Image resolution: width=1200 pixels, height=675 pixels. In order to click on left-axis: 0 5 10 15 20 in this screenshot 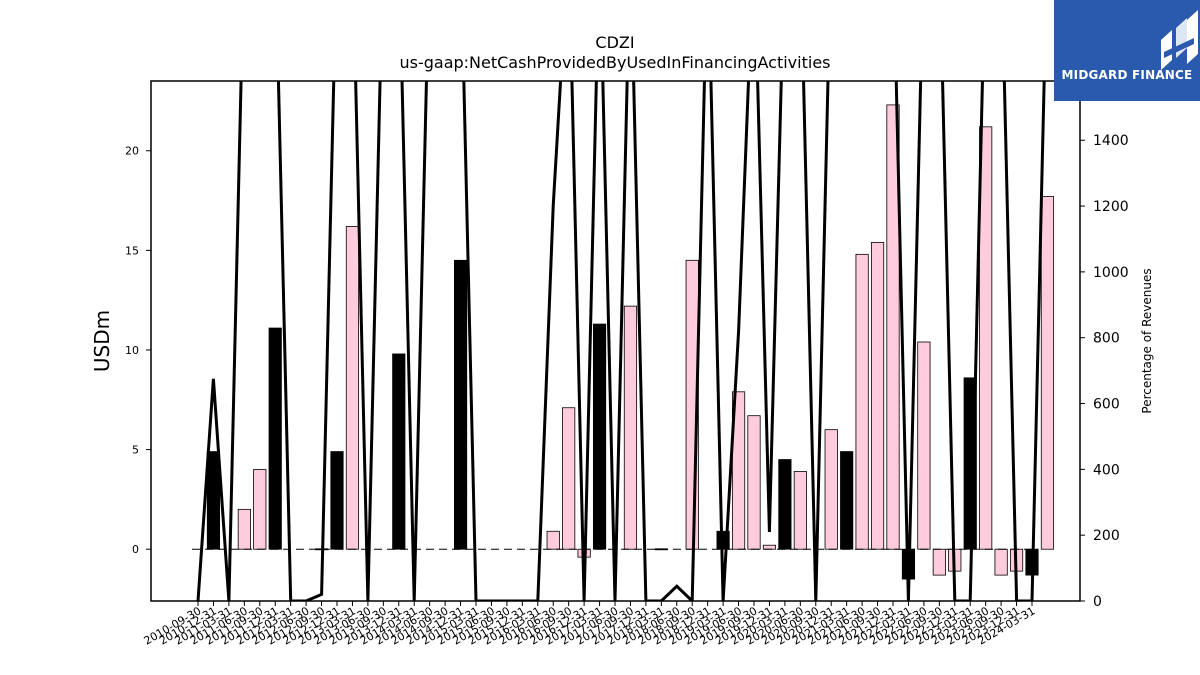, I will do `click(138, 350)`.